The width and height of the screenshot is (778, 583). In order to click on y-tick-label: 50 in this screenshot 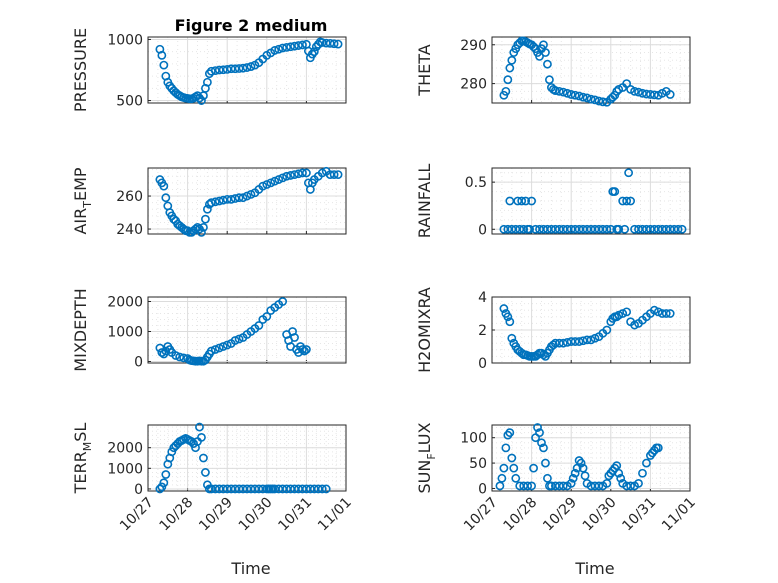, I will do `click(478, 464)`.